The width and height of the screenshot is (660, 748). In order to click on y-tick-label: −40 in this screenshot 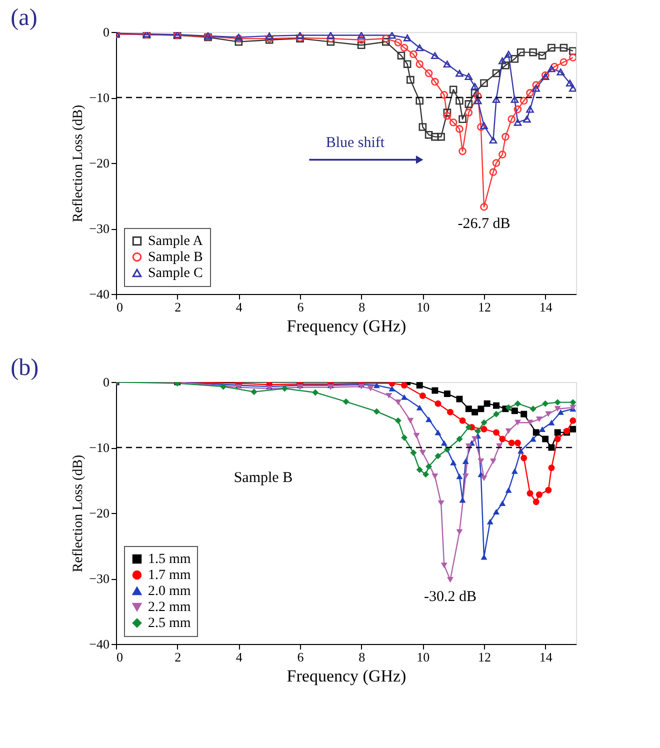, I will do `click(99, 294)`.